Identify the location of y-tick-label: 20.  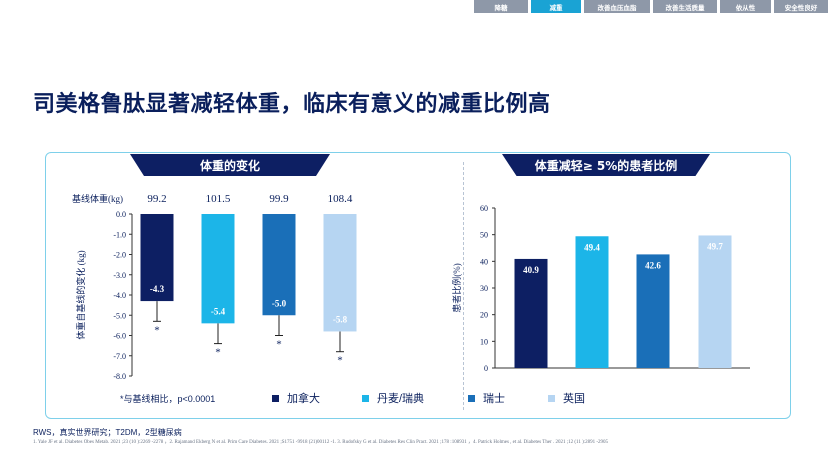
(484, 315).